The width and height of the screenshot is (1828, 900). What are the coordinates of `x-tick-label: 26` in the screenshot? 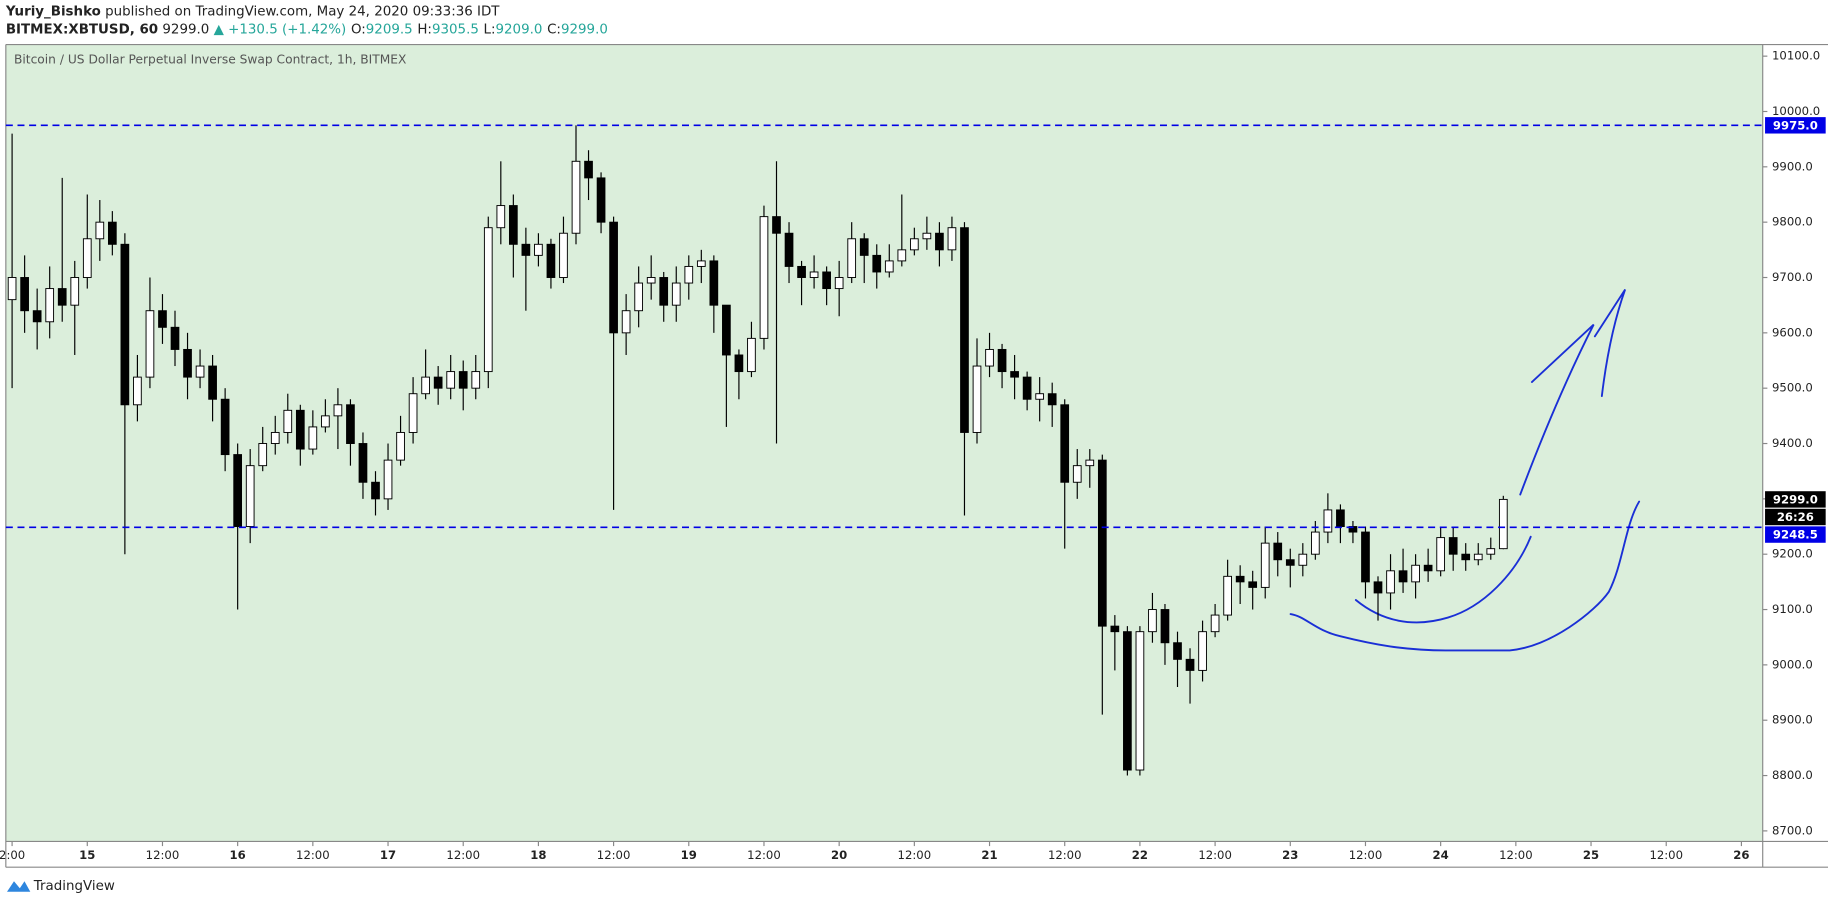 It's located at (1741, 855).